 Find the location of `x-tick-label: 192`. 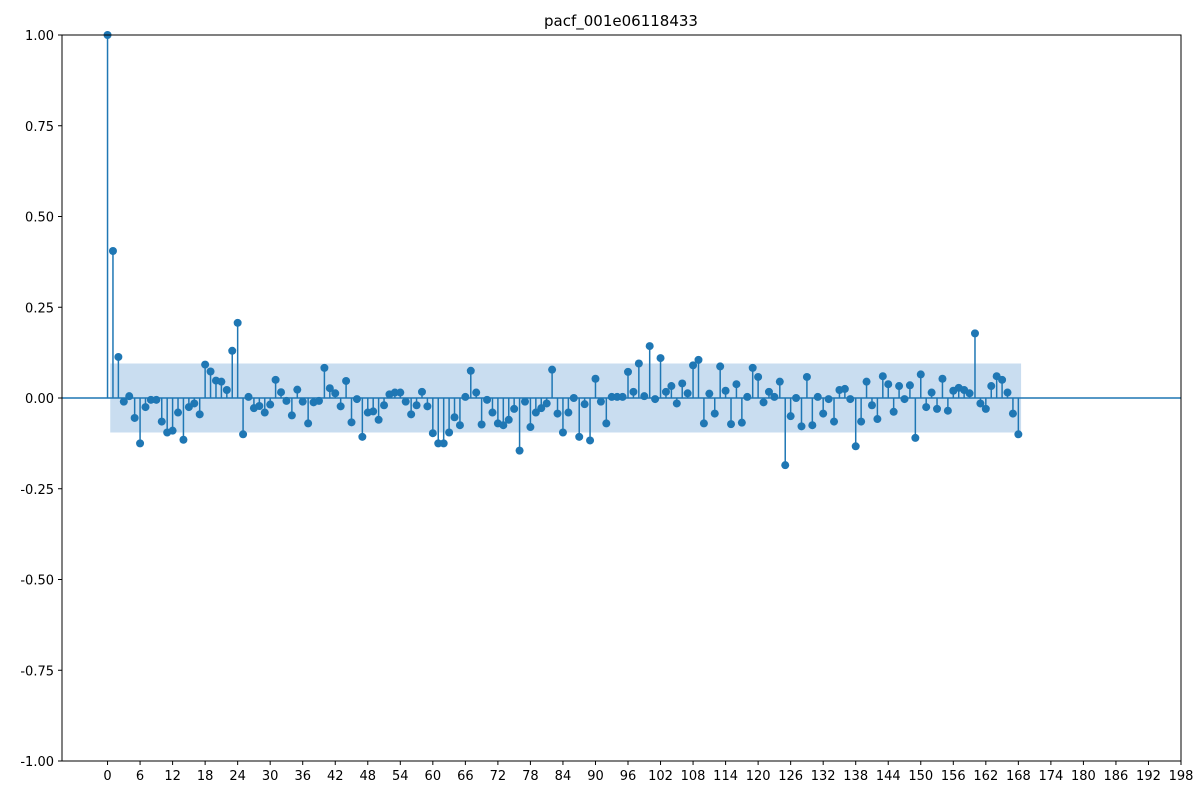

x-tick-label: 192 is located at coordinates (1148, 776).